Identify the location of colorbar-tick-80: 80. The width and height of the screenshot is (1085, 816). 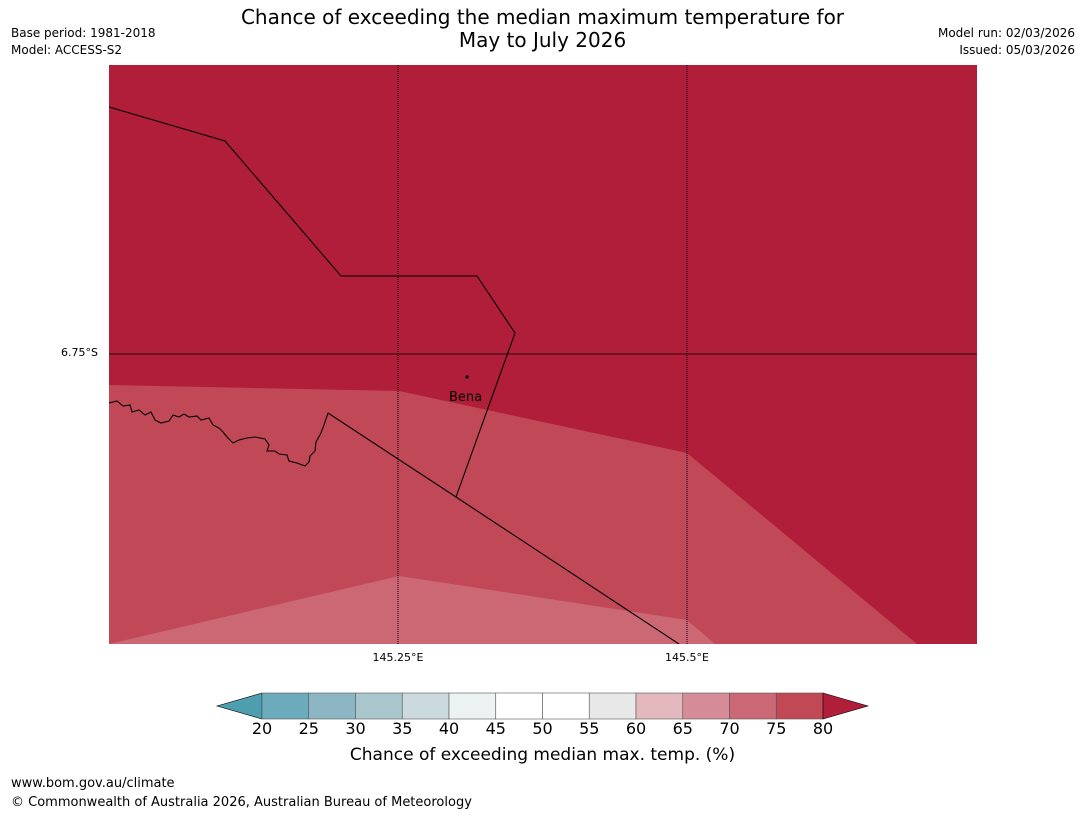
(823, 728).